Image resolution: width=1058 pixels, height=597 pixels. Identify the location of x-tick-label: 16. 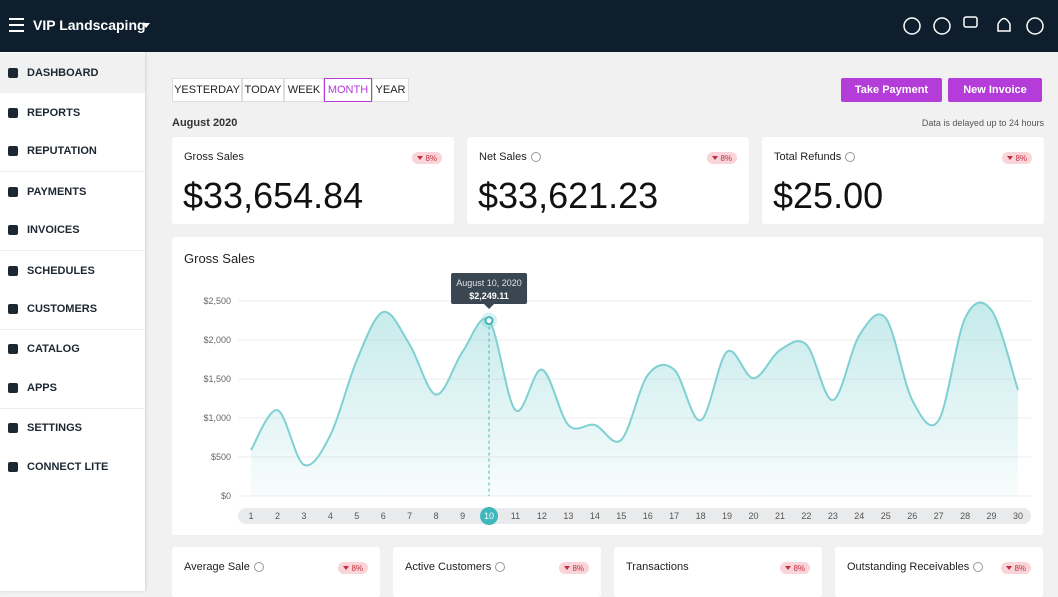
(648, 516).